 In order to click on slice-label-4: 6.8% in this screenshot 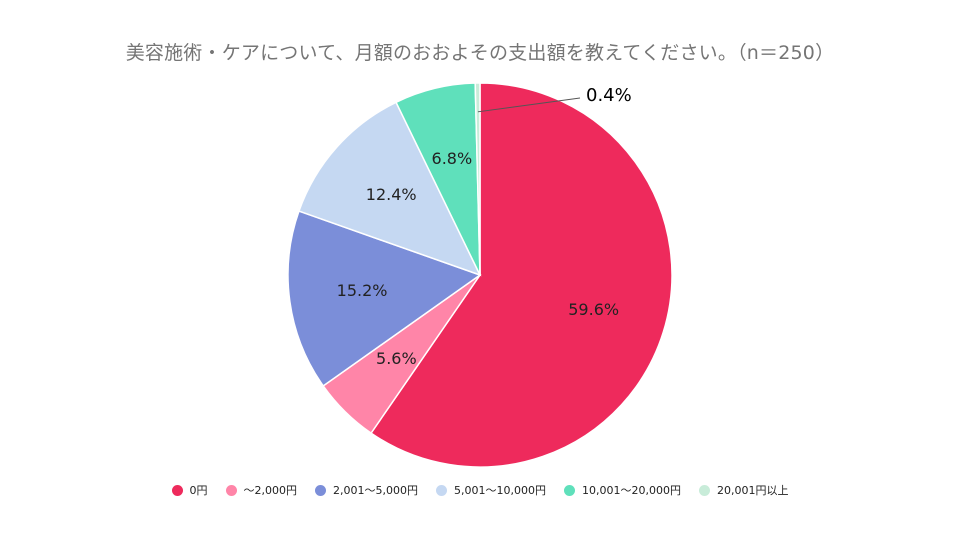, I will do `click(452, 158)`.